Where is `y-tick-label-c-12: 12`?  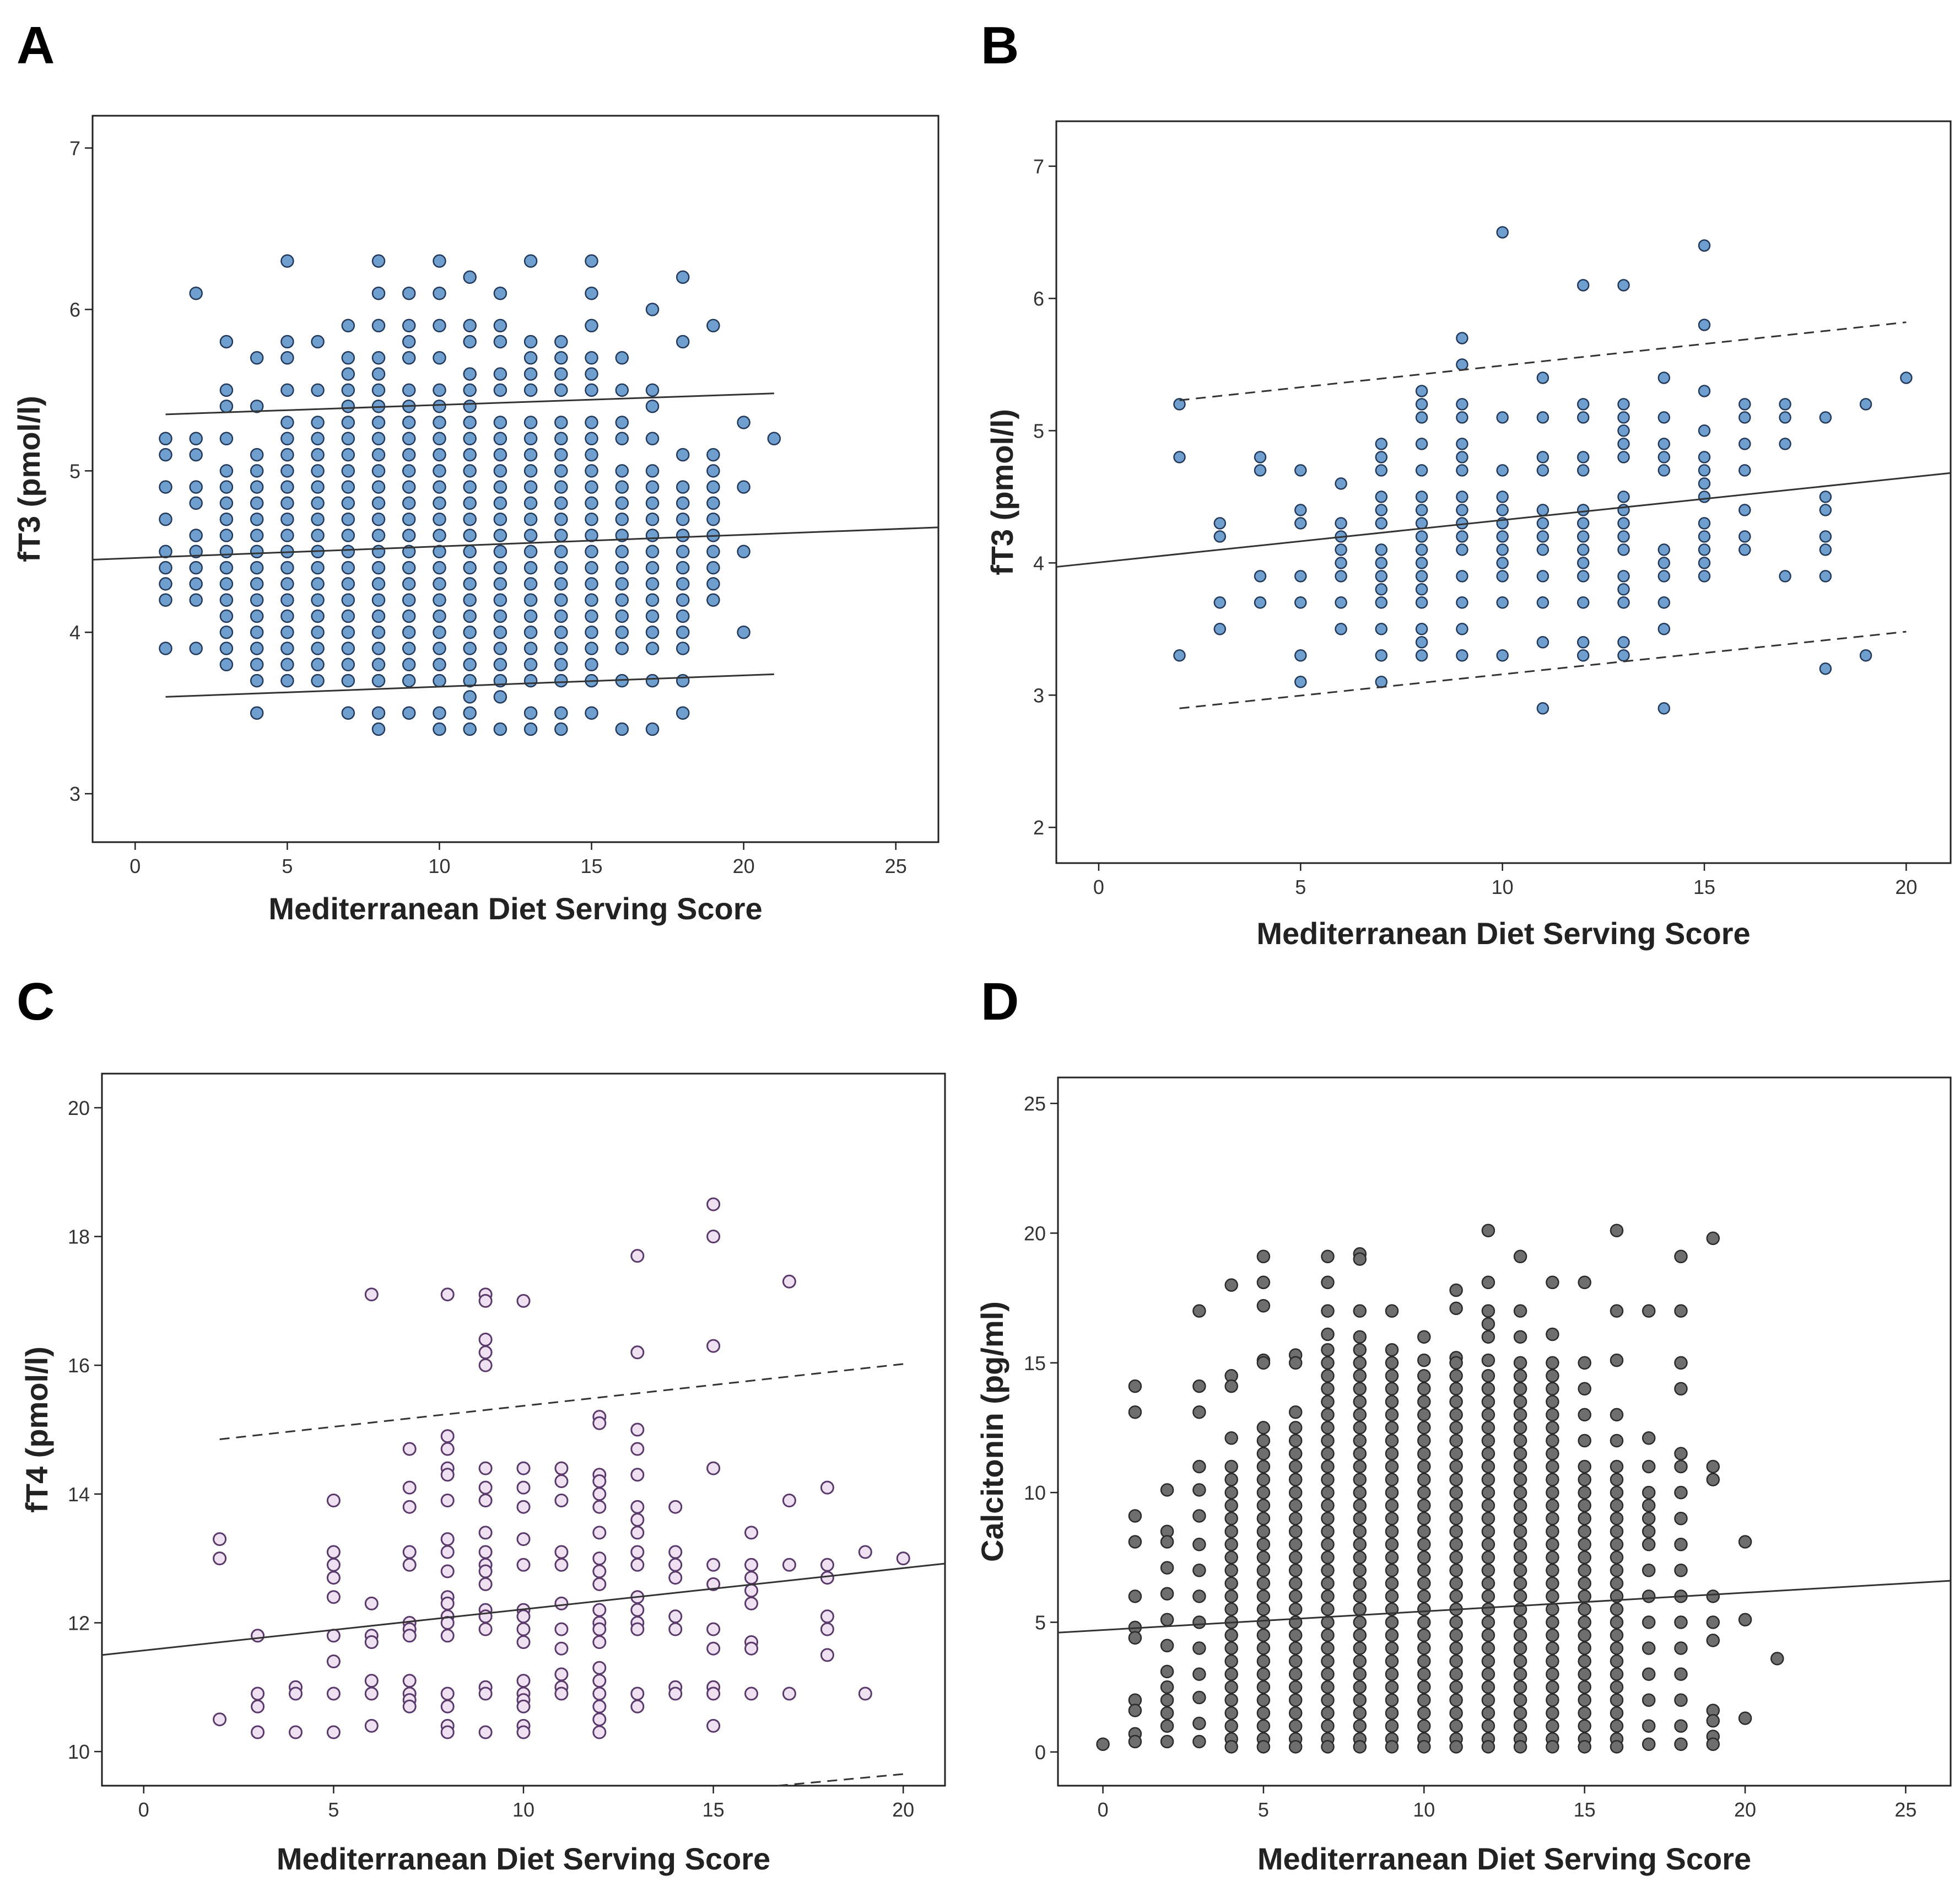 y-tick-label-c-12: 12 is located at coordinates (79, 1623).